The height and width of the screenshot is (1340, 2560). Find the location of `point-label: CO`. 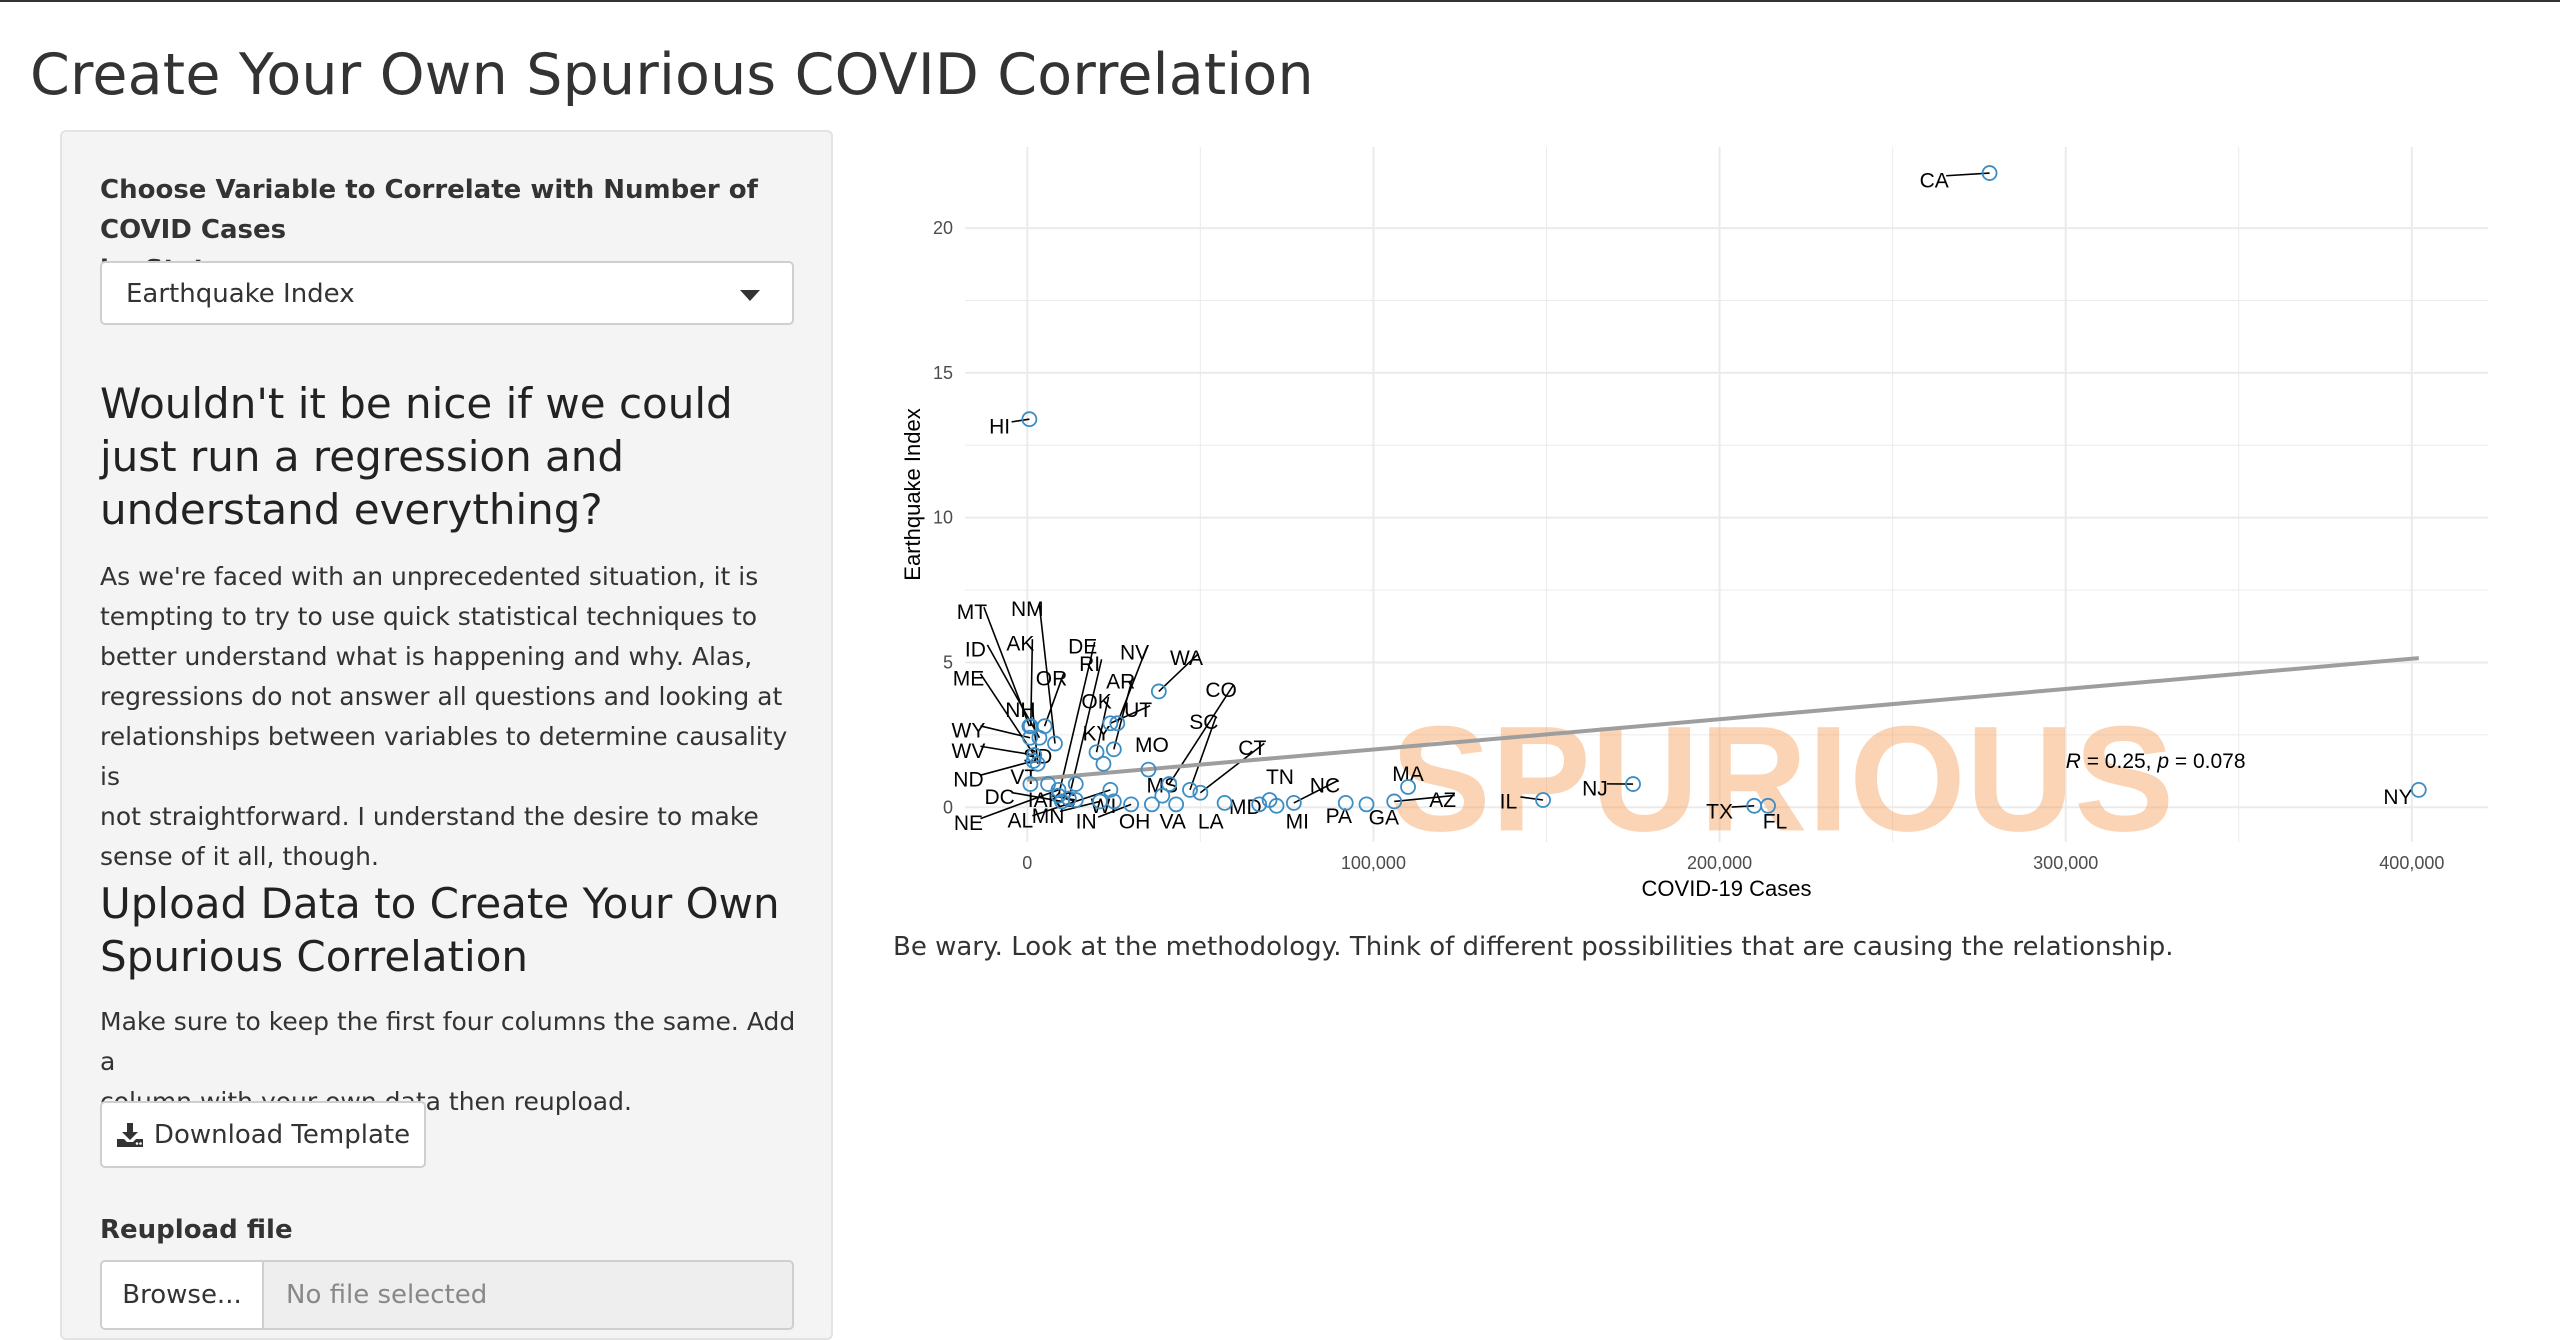

point-label: CO is located at coordinates (1221, 690).